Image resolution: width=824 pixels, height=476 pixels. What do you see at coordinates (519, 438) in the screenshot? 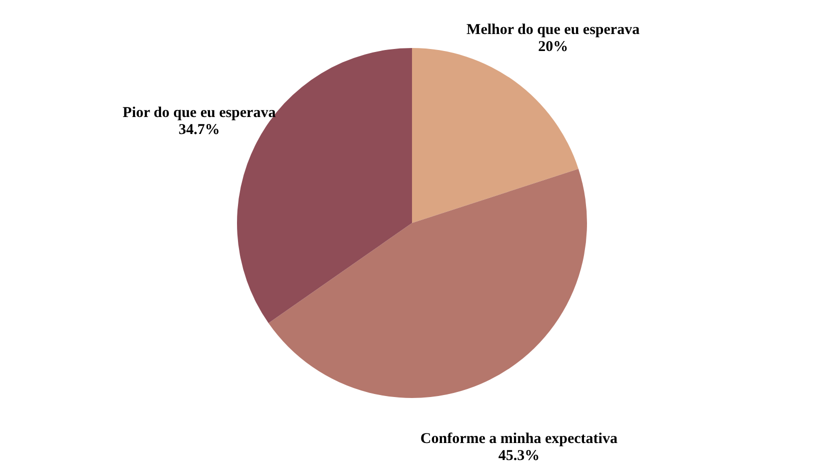
I see `slice-label: Conforme a minha expectativa` at bounding box center [519, 438].